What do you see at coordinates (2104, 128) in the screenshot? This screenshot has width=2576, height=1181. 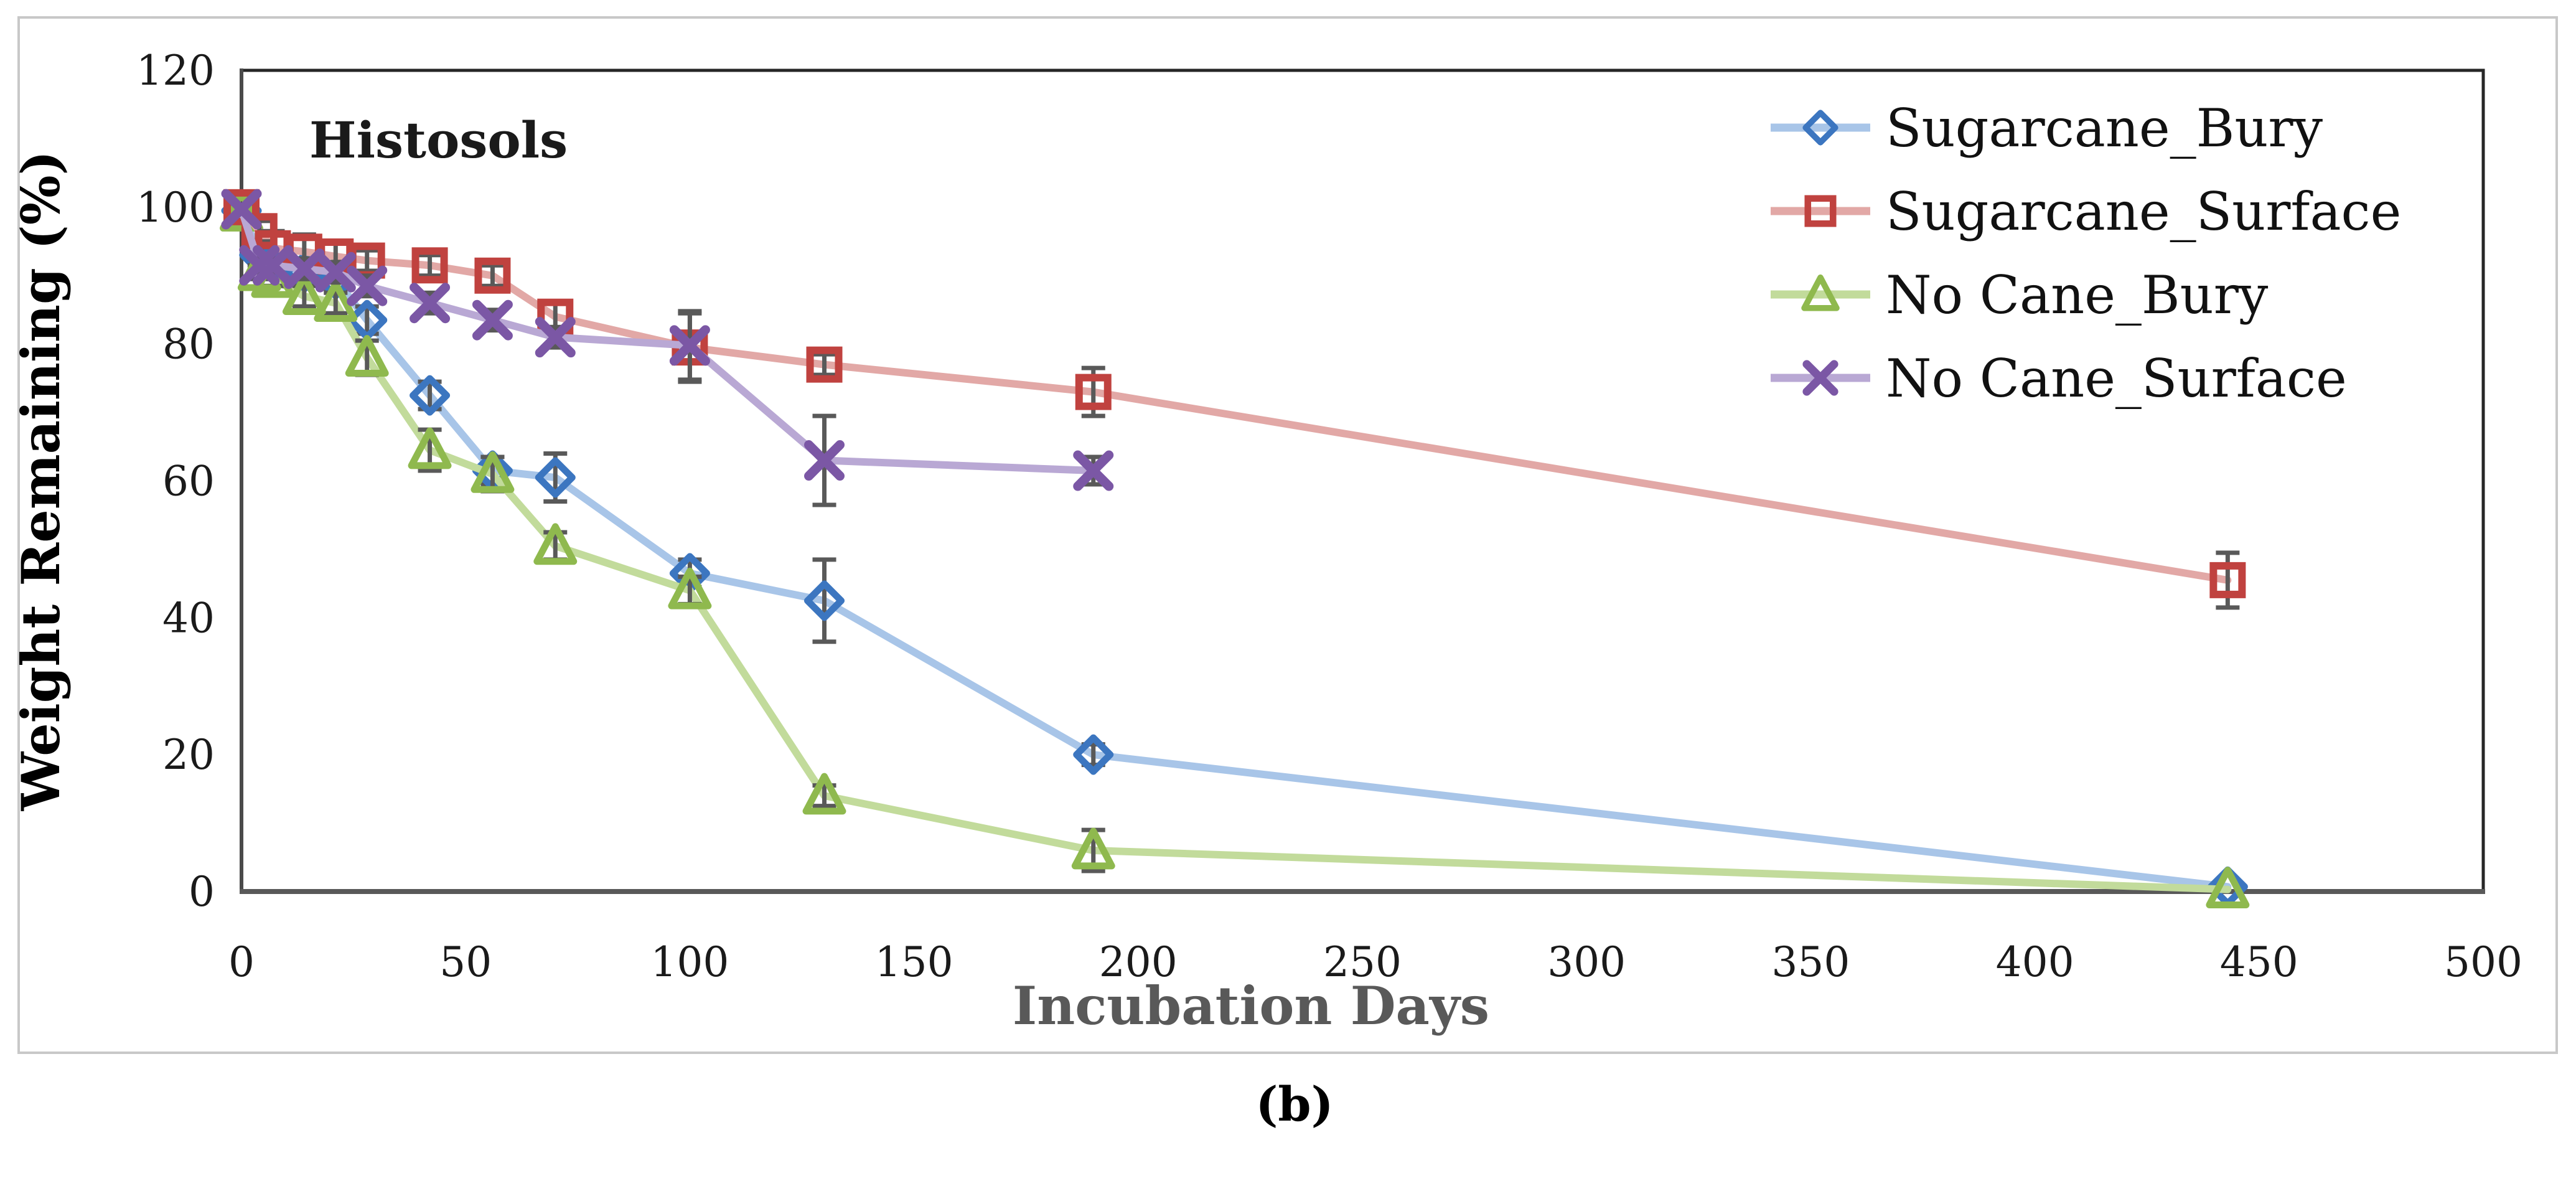 I see `legend-label: Sugarcane_Bury` at bounding box center [2104, 128].